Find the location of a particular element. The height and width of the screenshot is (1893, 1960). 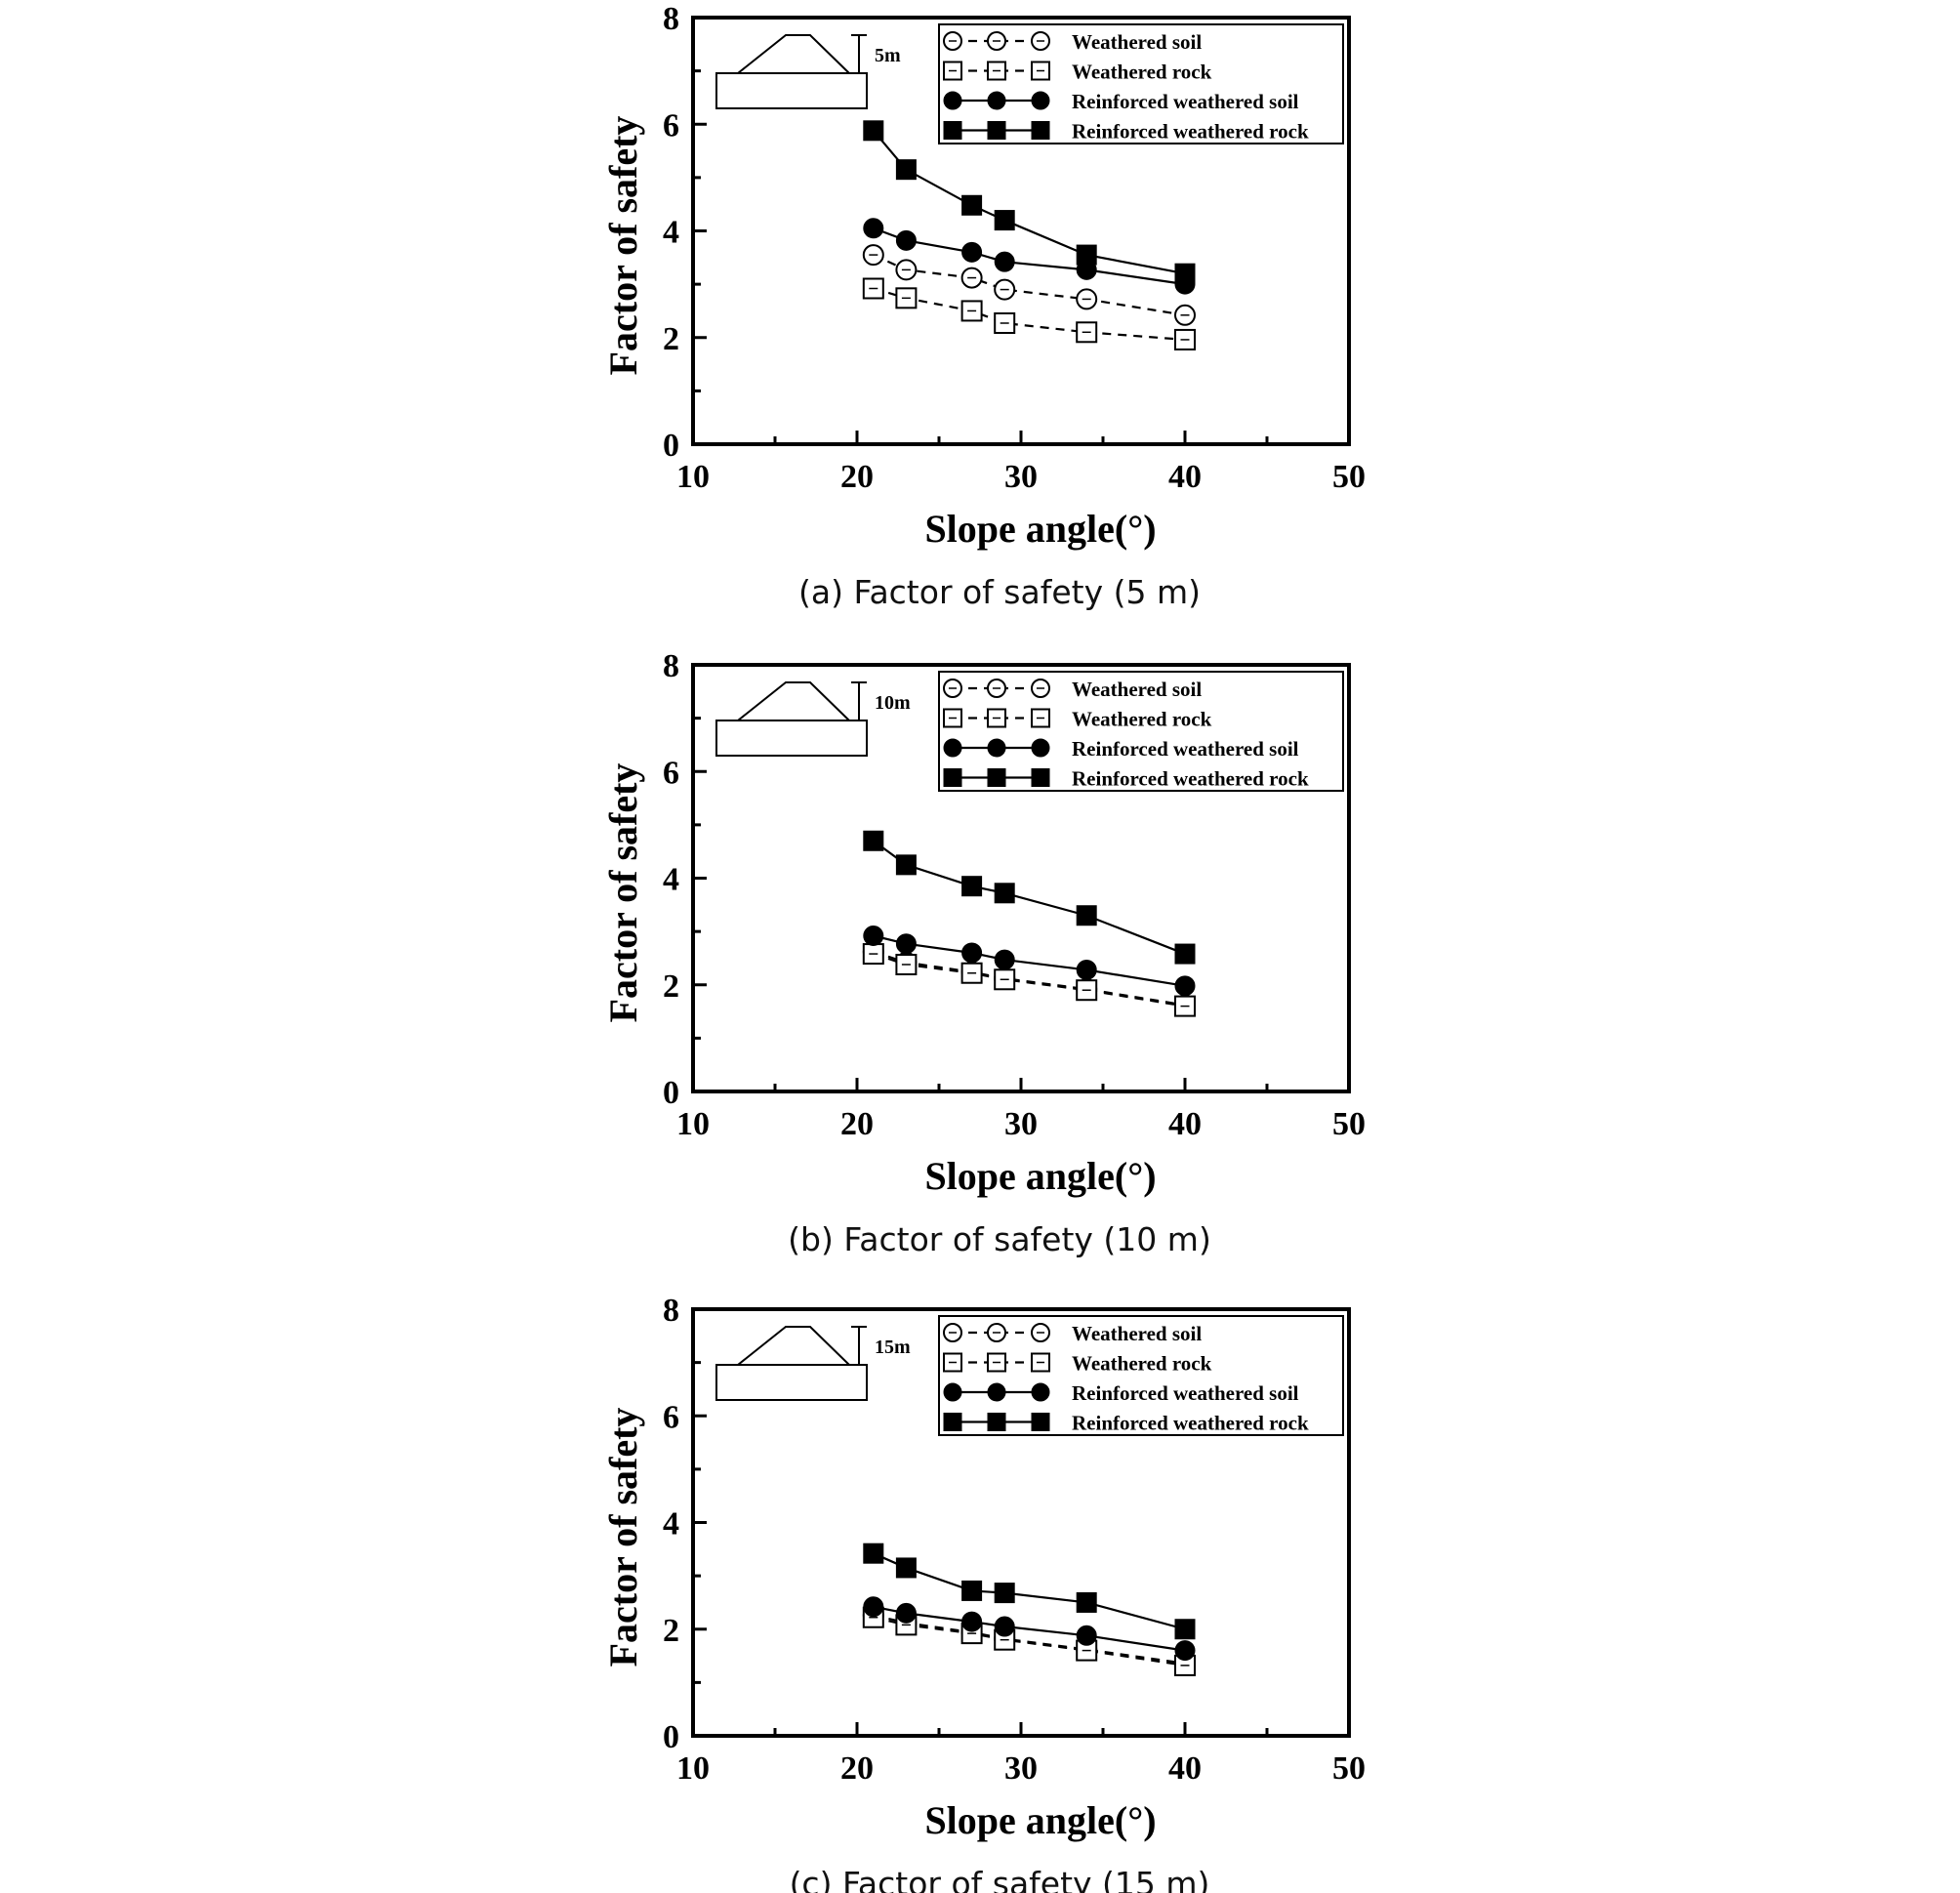

legend-entry: Weathered rock is located at coordinates (1078, 72).